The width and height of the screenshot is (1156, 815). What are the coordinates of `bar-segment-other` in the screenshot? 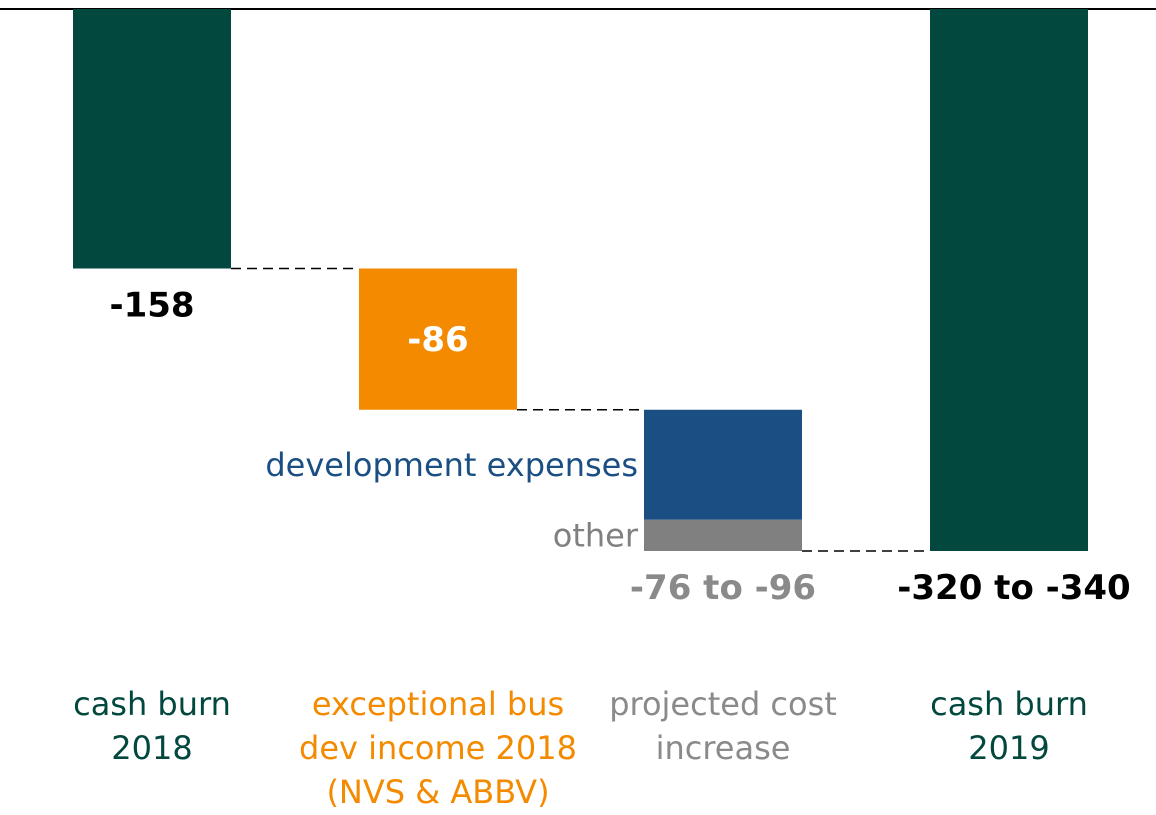 It's located at (723, 535).